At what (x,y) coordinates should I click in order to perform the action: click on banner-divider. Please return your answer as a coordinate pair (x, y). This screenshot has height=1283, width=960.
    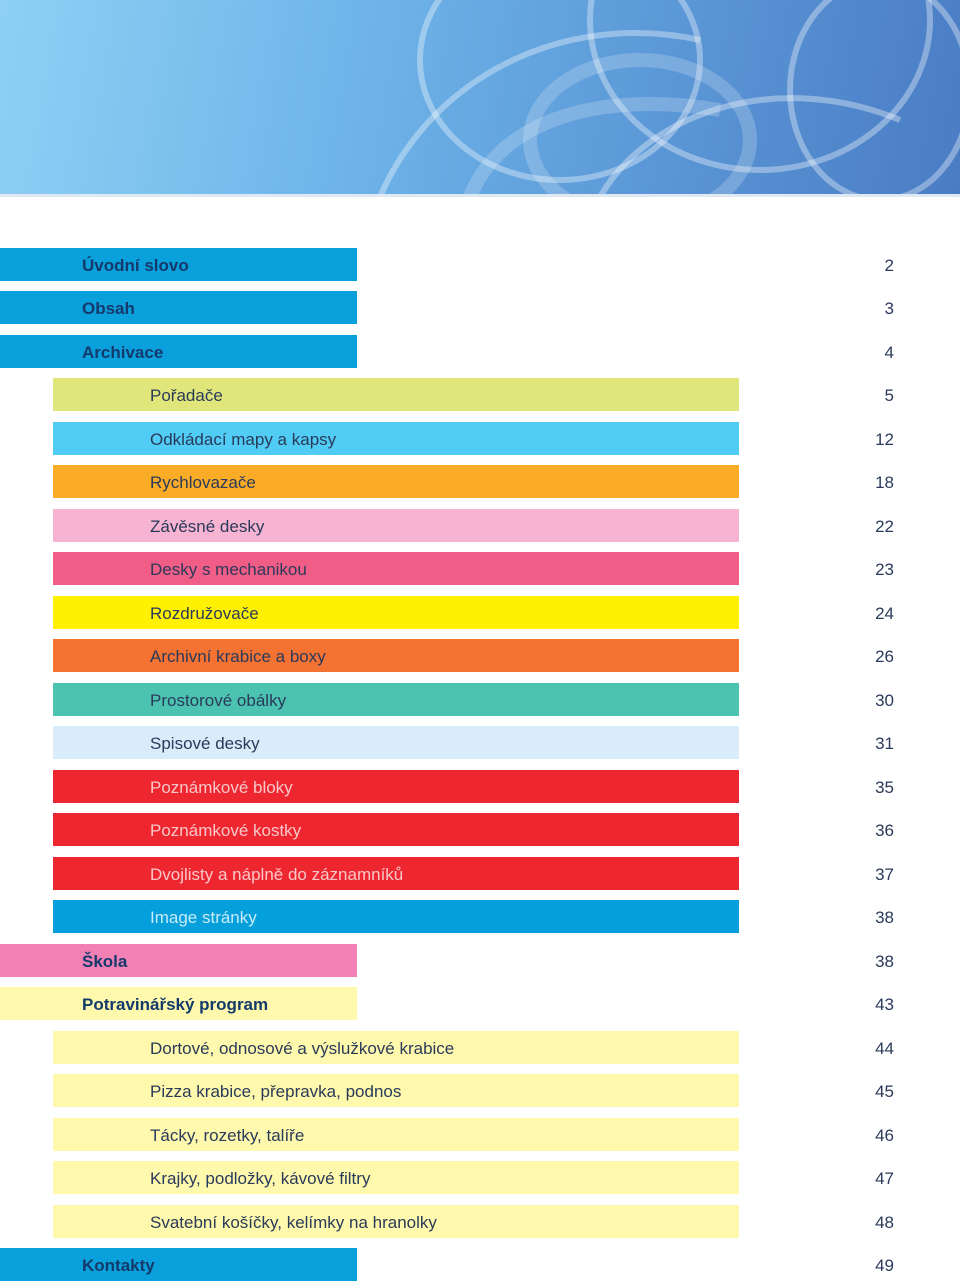
    Looking at the image, I should click on (480, 195).